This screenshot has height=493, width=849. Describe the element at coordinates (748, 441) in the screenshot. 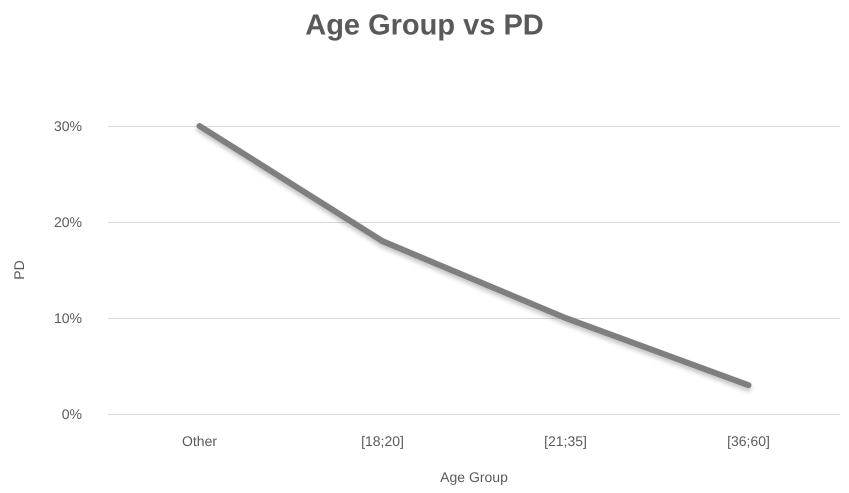

I see `x-tick-label: [36;60]` at that location.